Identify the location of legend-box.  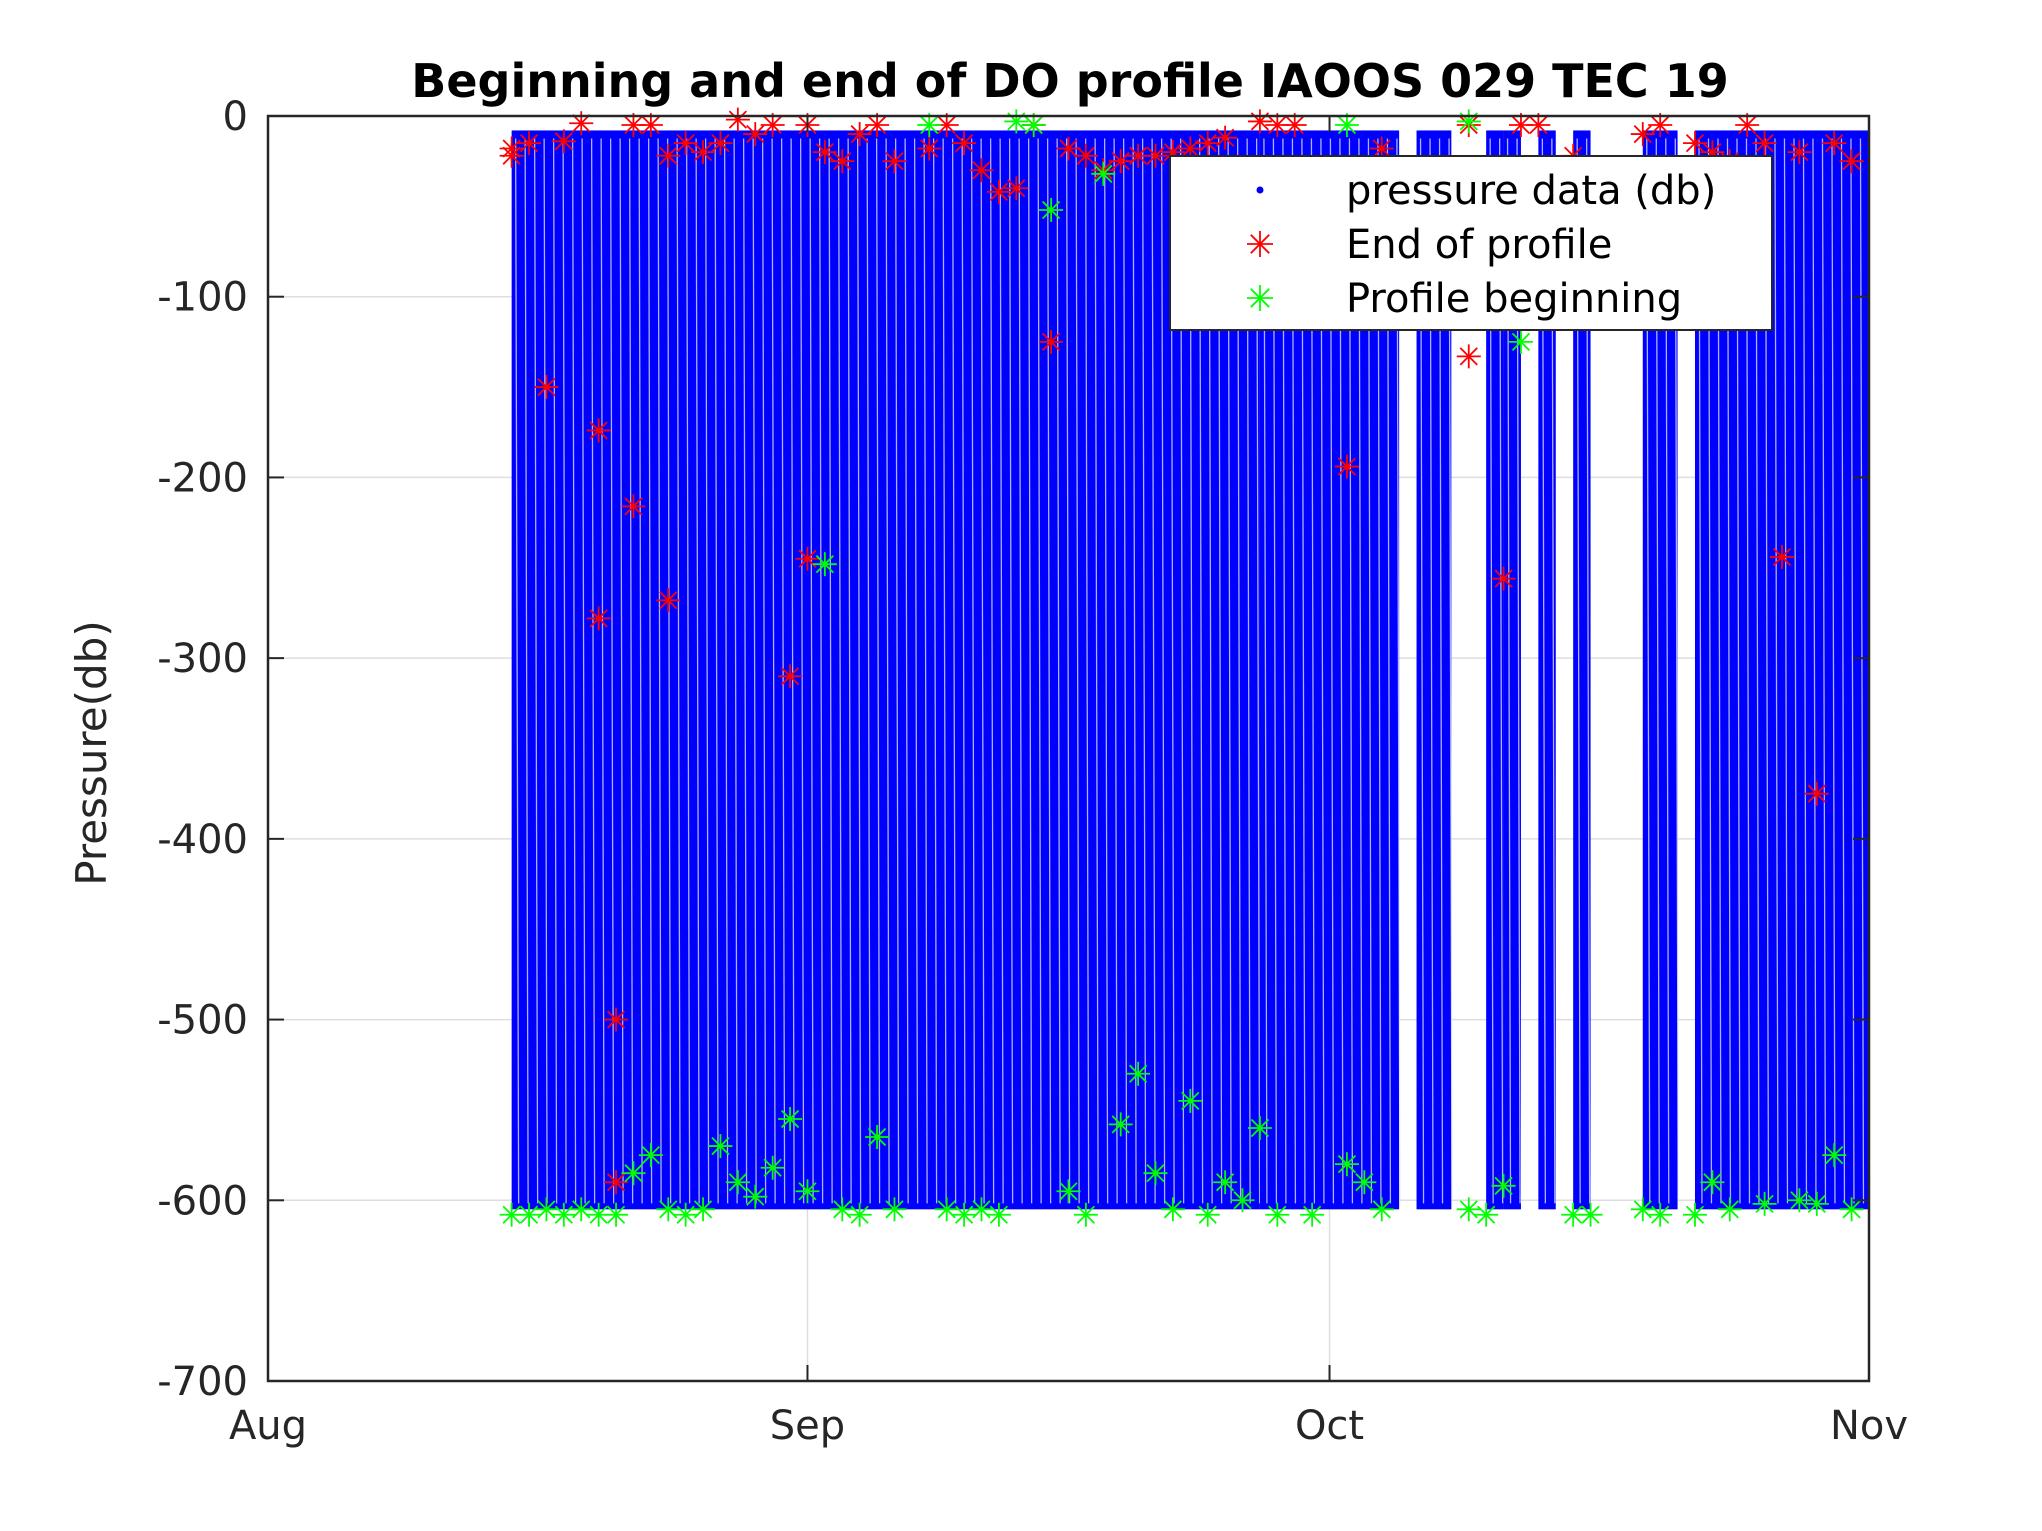
(1471, 243).